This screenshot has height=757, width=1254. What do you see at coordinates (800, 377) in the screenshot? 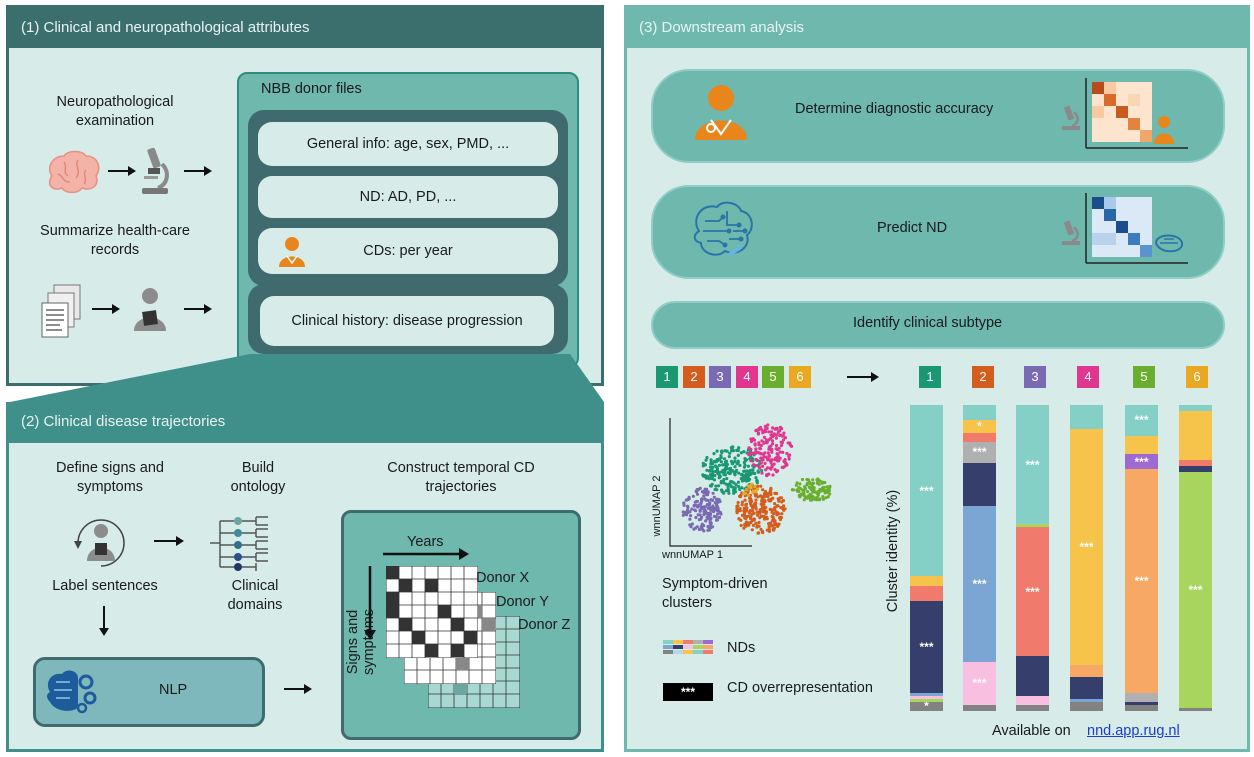
I see `cluster-badge-left-6: 6` at bounding box center [800, 377].